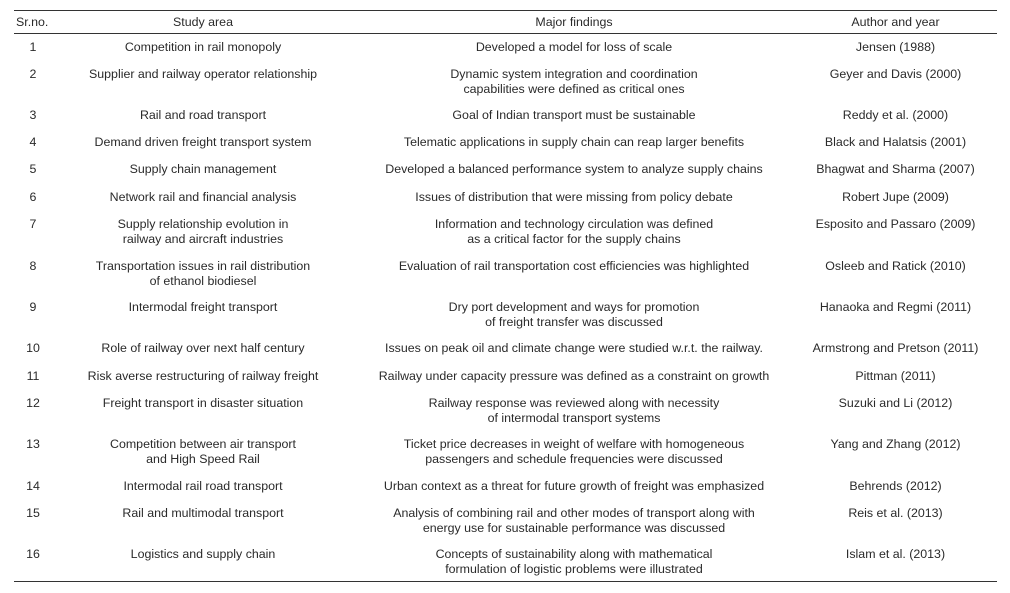 The image size is (1010, 593). I want to click on cell-study-area: Intermodal rail road transport, so click(203, 486).